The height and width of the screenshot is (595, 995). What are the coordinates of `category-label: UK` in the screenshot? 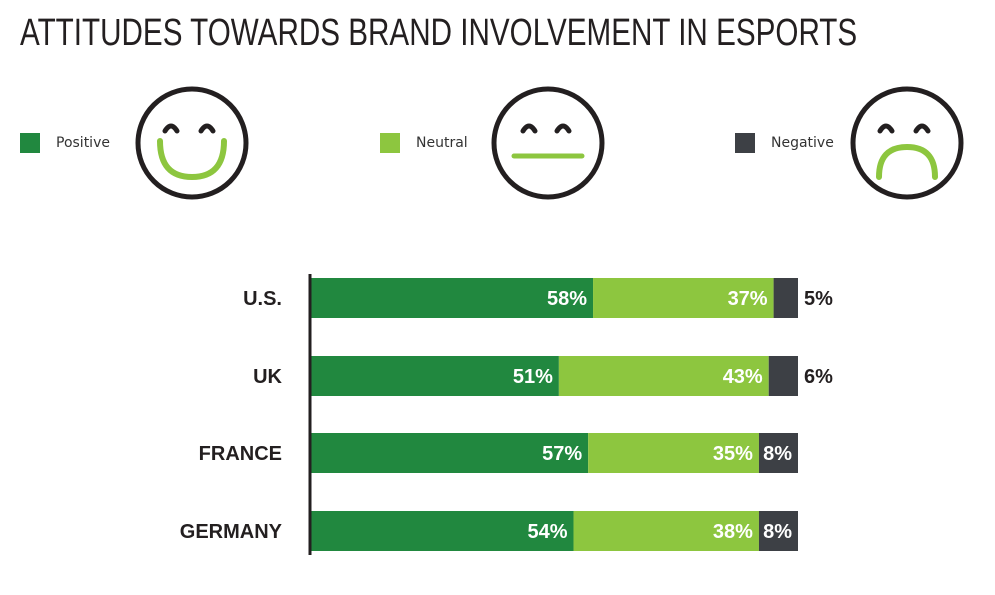 It's located at (267, 377).